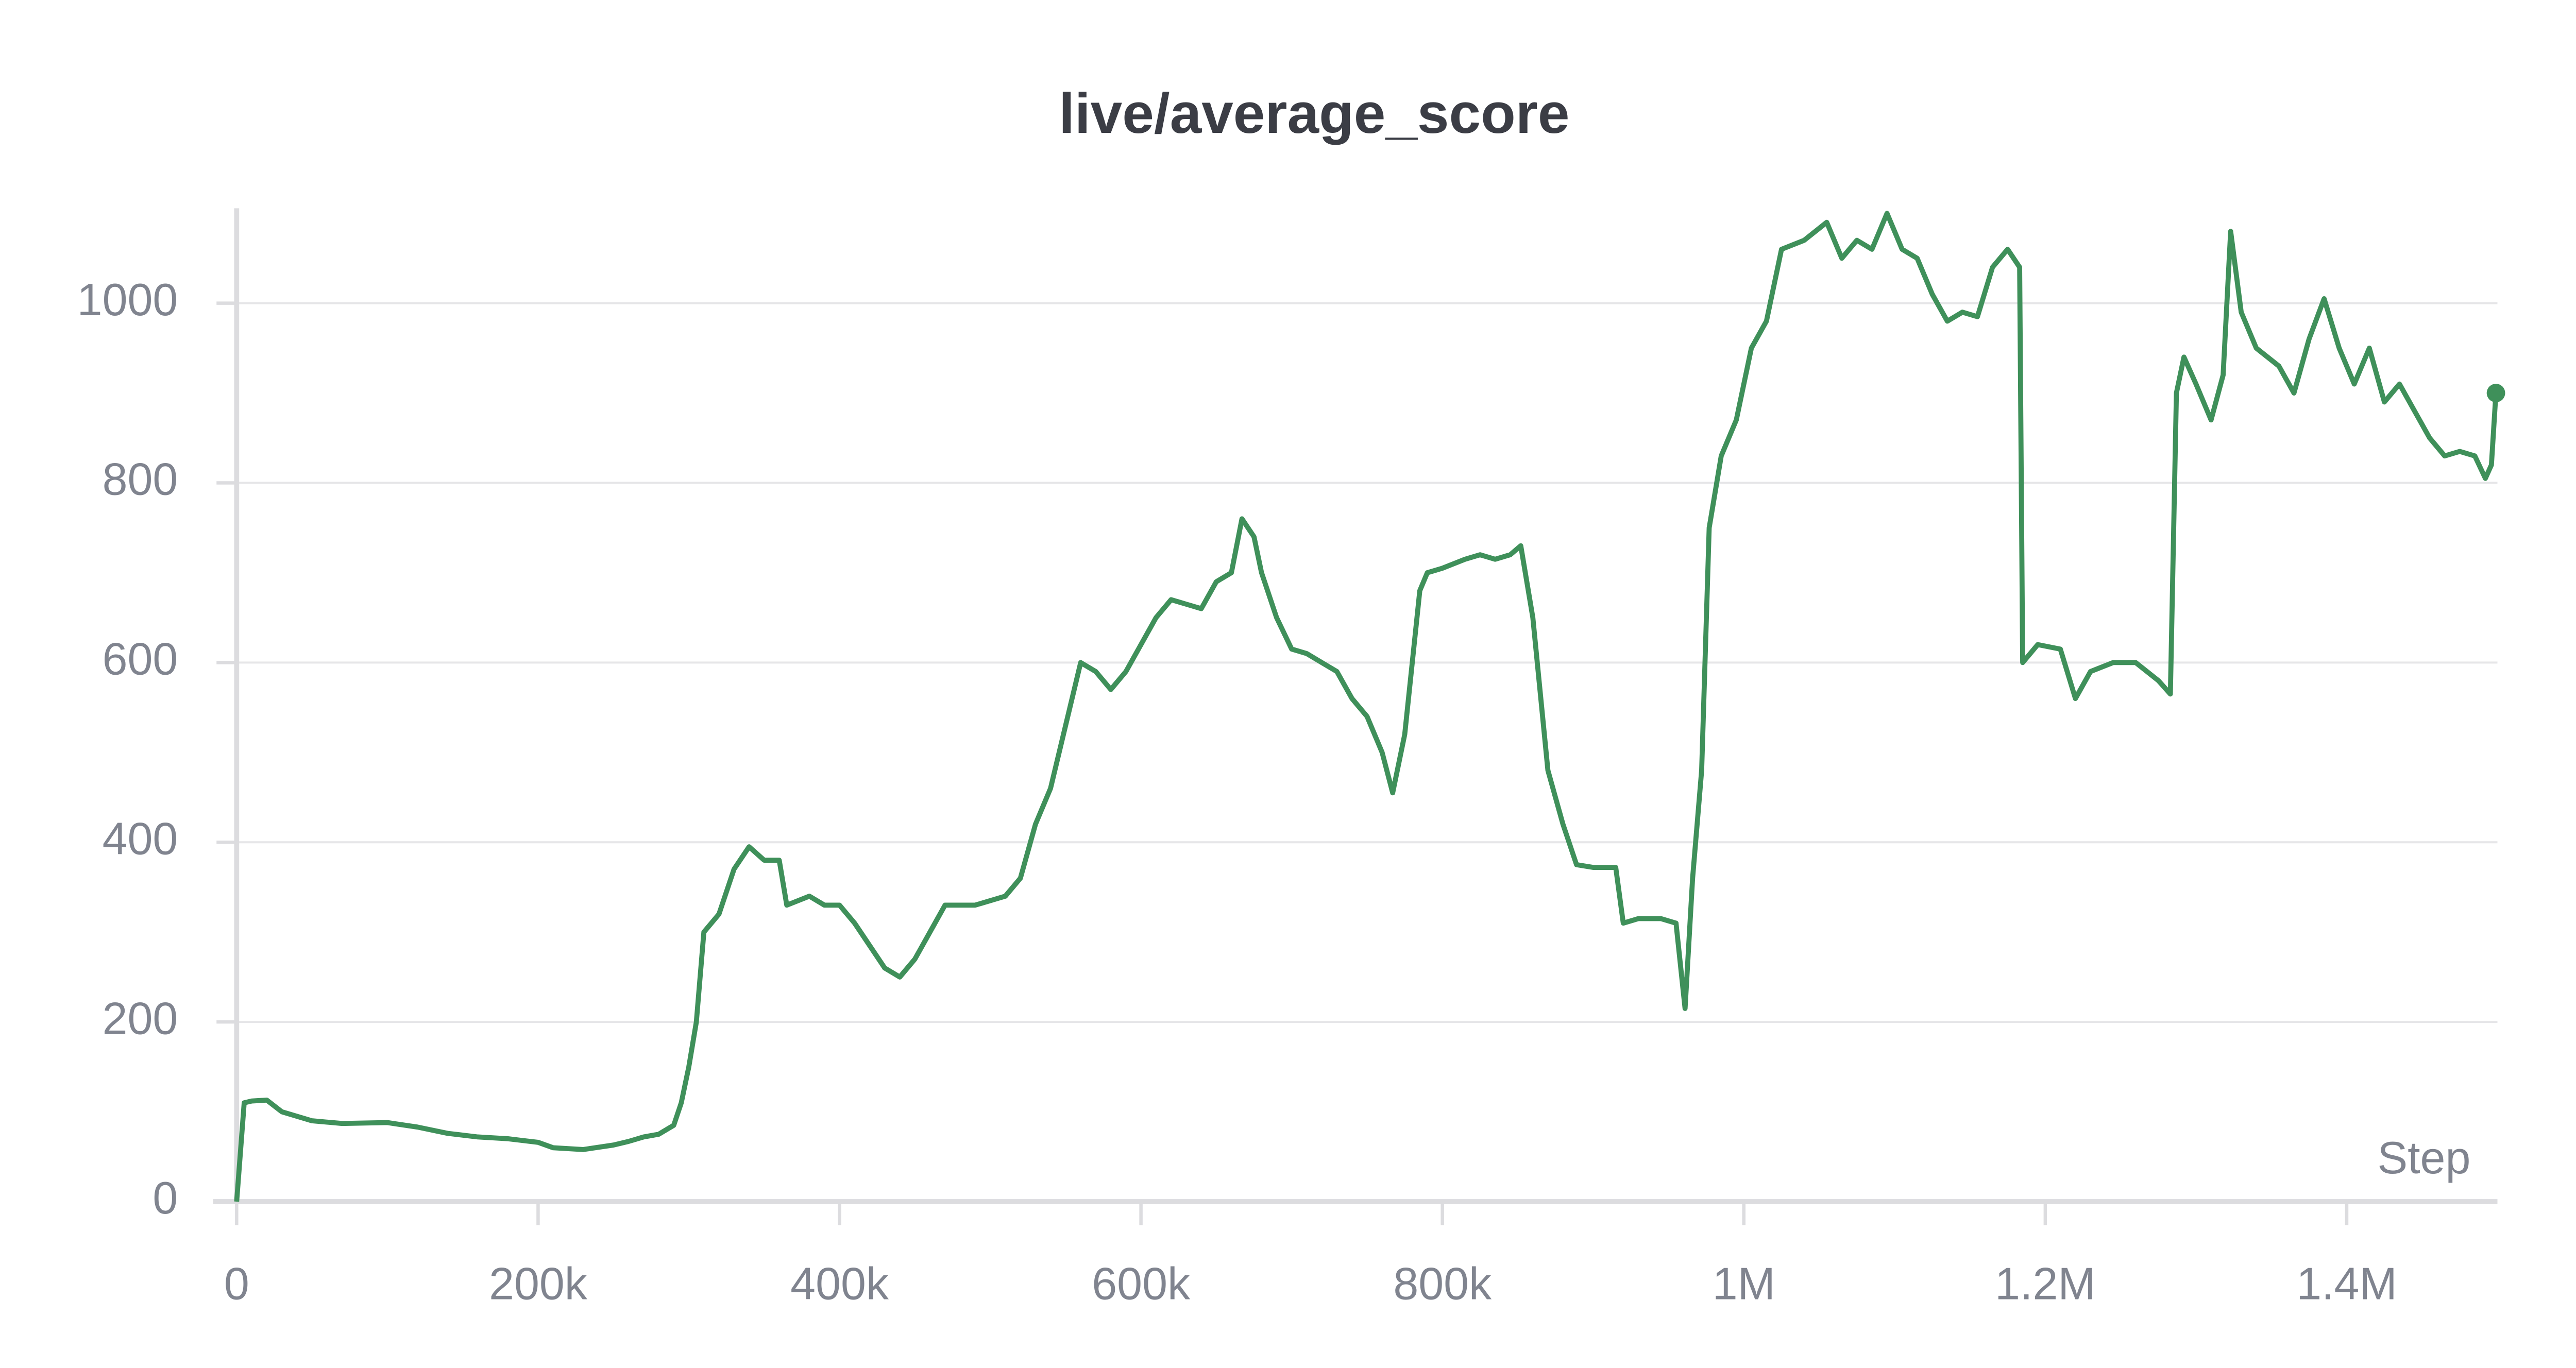  I want to click on x-tick-label: 0, so click(236, 1283).